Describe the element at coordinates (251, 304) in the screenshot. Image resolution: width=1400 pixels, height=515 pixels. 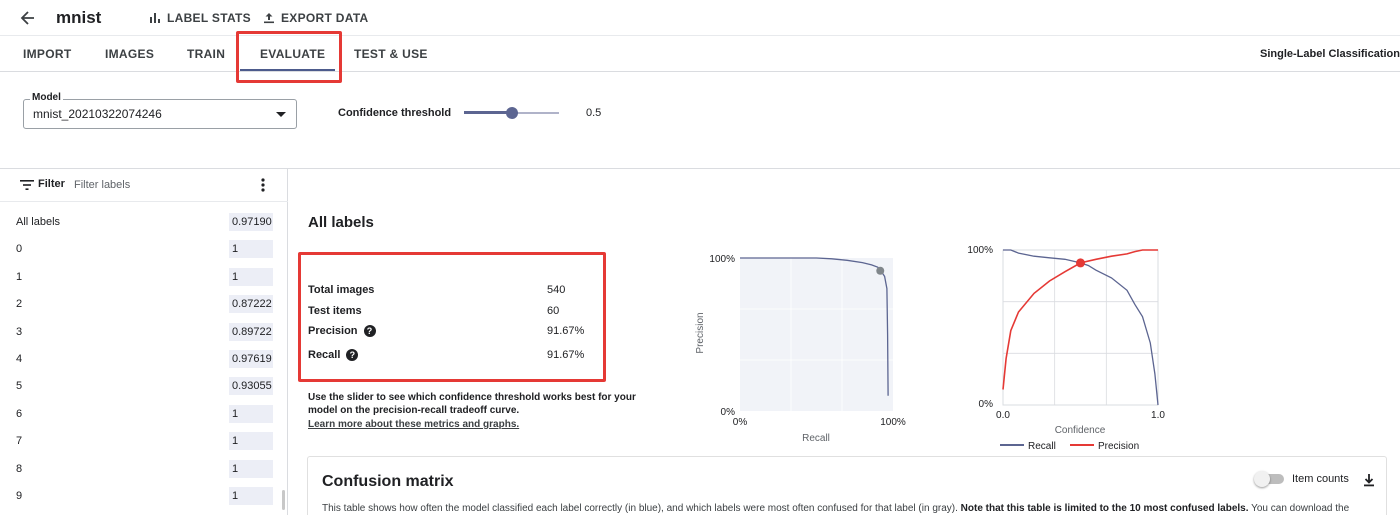
I see `label-score: 0.87222` at that location.